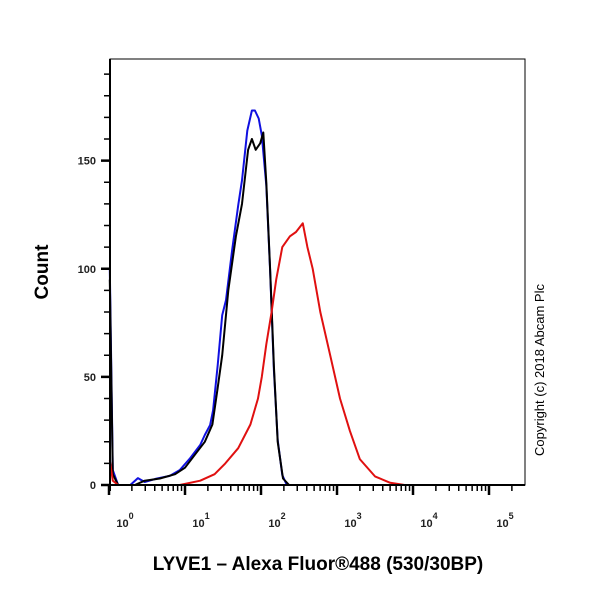 This screenshot has width=600, height=600. What do you see at coordinates (93, 486) in the screenshot?
I see `y-tick-label: 0` at bounding box center [93, 486].